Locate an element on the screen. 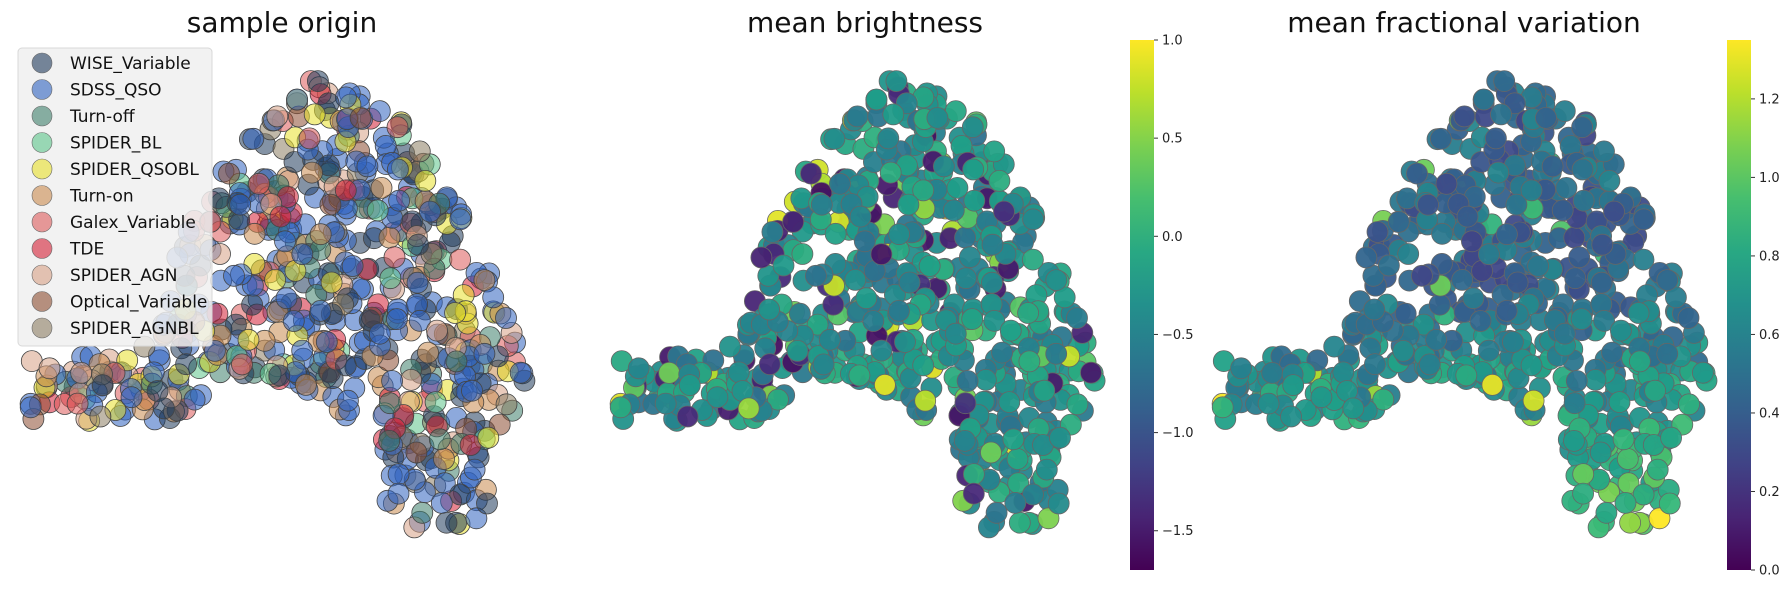 This screenshot has width=1790, height=590. legend-label: SPIDER_AGNBL is located at coordinates (134, 329).